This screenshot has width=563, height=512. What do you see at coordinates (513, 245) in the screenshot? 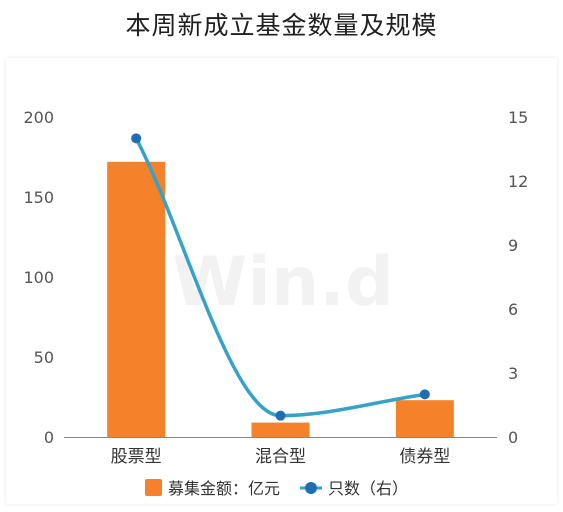
I see `right-tick-label: 9` at bounding box center [513, 245].